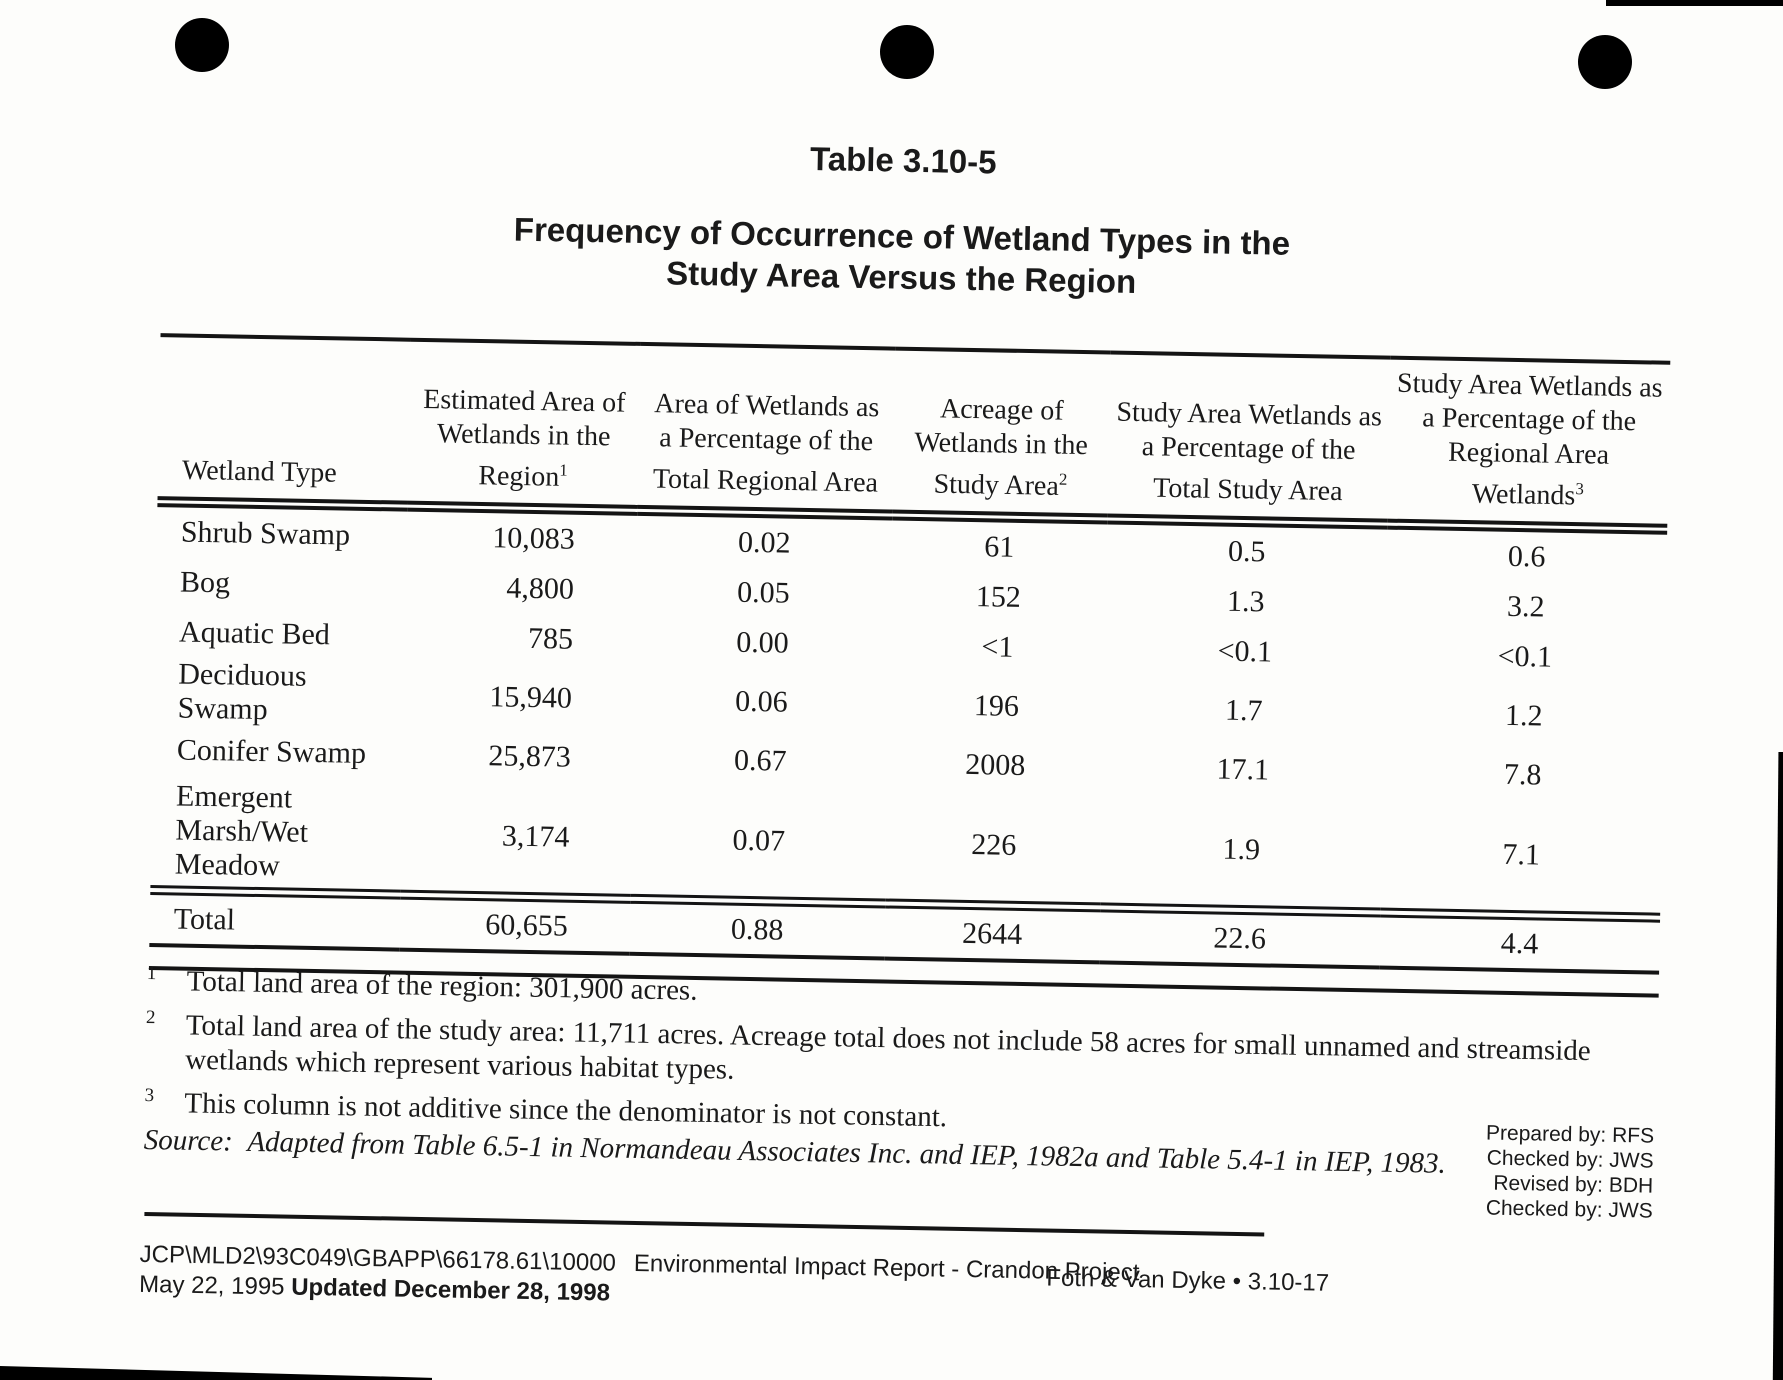 The width and height of the screenshot is (1783, 1380). I want to click on footnote-ref: 2, so click(1063, 479).